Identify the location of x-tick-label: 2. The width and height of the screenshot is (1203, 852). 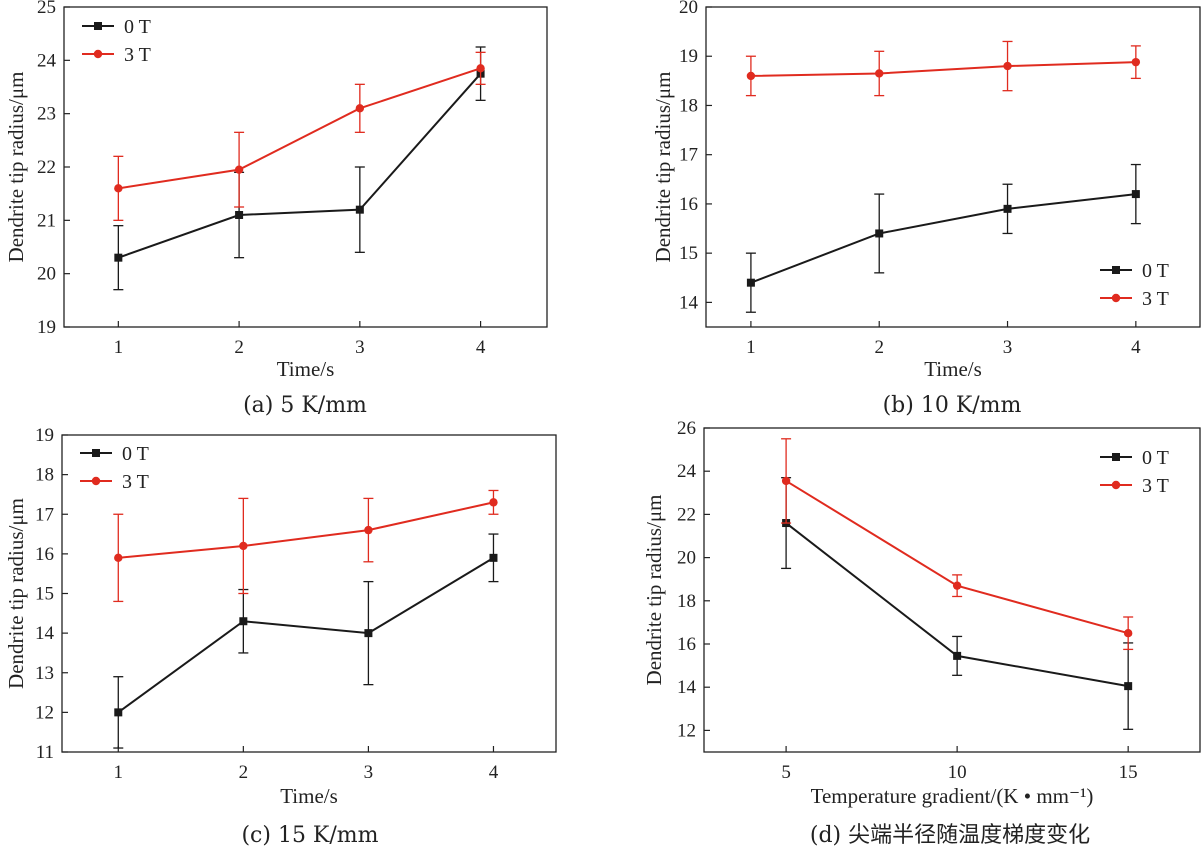
(244, 772).